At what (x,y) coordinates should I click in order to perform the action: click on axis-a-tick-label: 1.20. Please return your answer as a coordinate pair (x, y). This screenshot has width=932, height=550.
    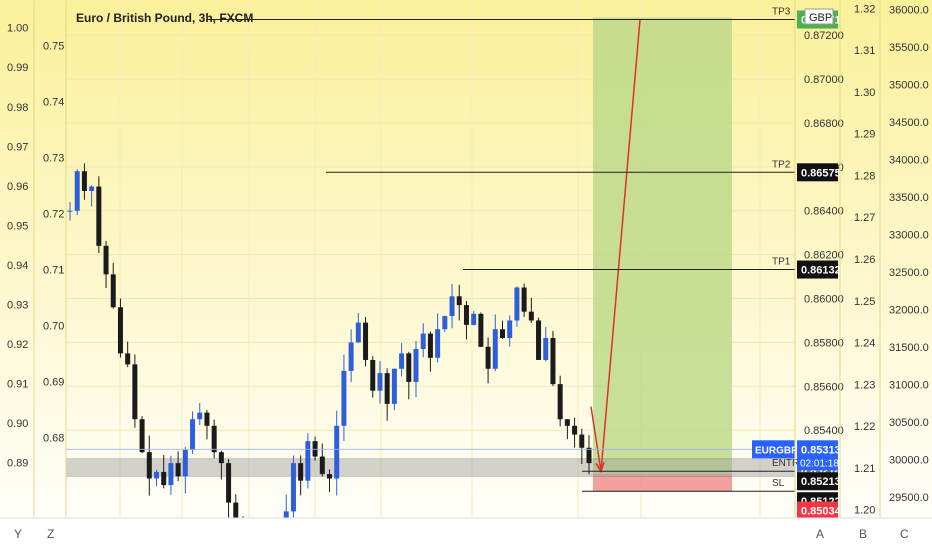
    Looking at the image, I should click on (864, 511).